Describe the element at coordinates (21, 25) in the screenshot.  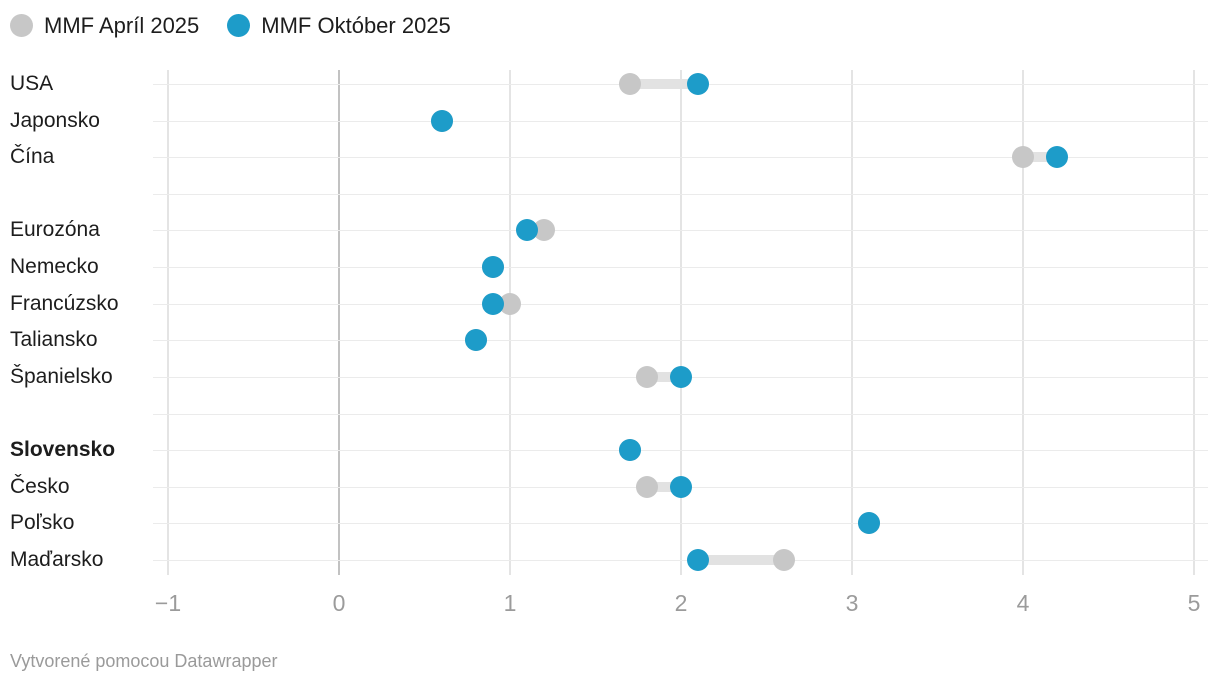
I see `april-dot-icon` at that location.